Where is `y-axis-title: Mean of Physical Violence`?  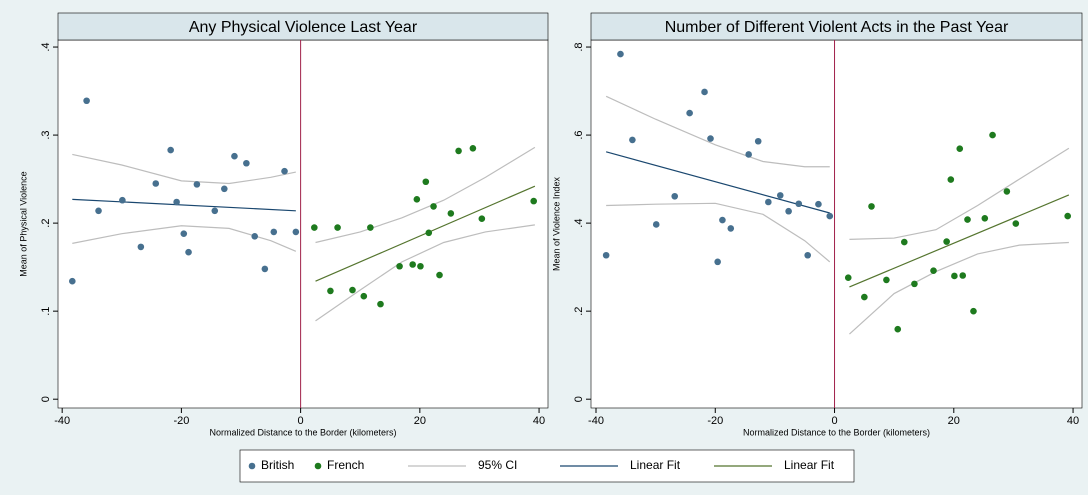 y-axis-title: Mean of Physical Violence is located at coordinates (23, 223).